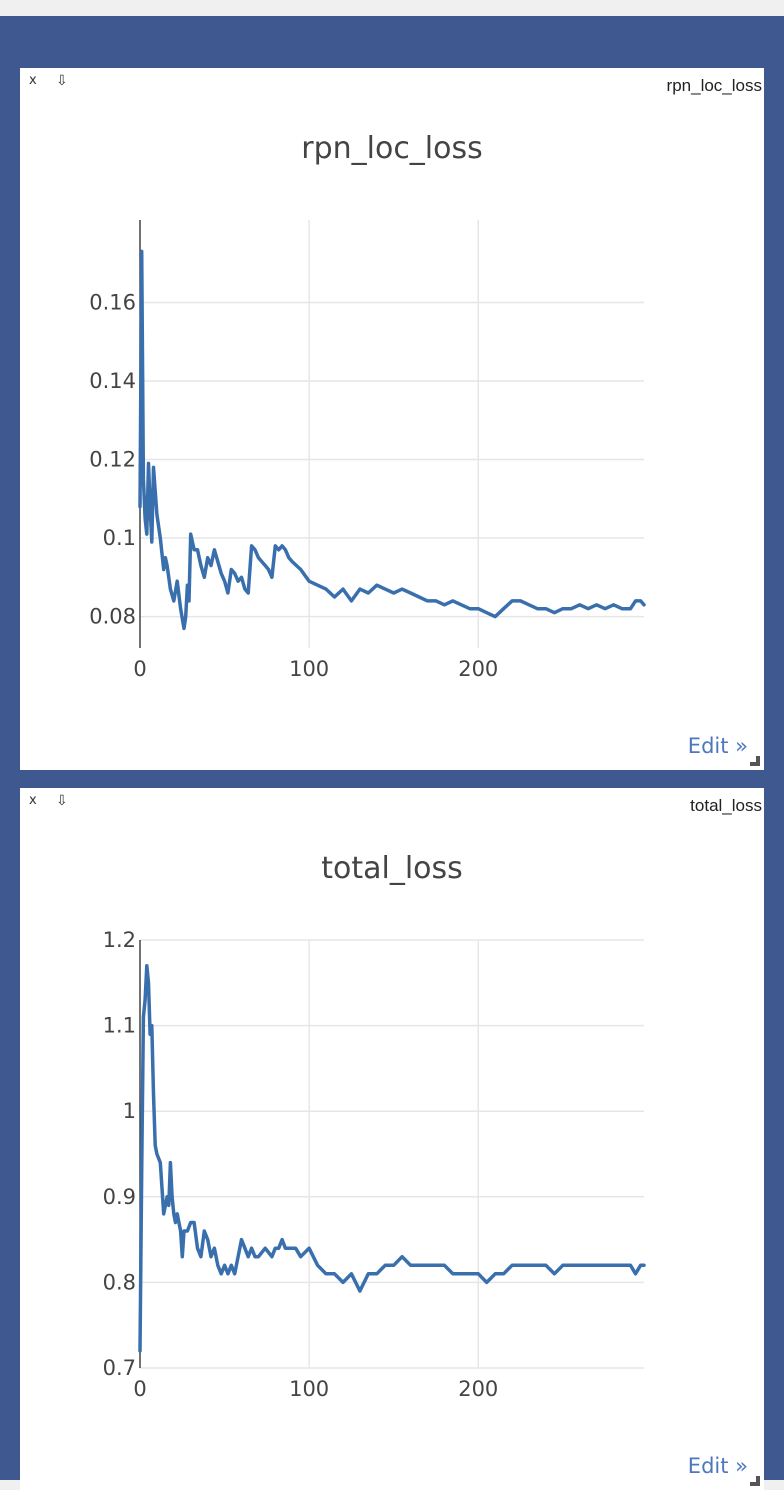 The height and width of the screenshot is (1490, 784). I want to click on pane-name: rpn_loc_loss, so click(714, 85).